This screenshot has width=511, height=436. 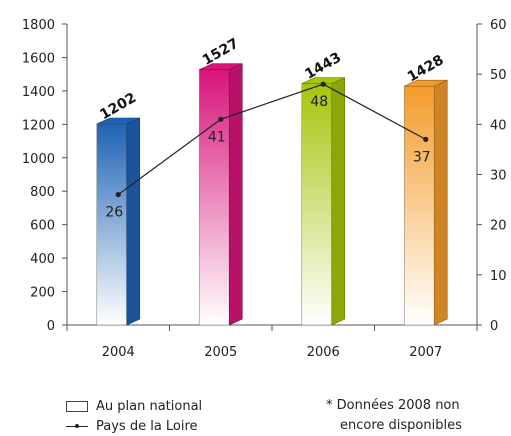 I want to click on line-value-label: 26, so click(x=114, y=213).